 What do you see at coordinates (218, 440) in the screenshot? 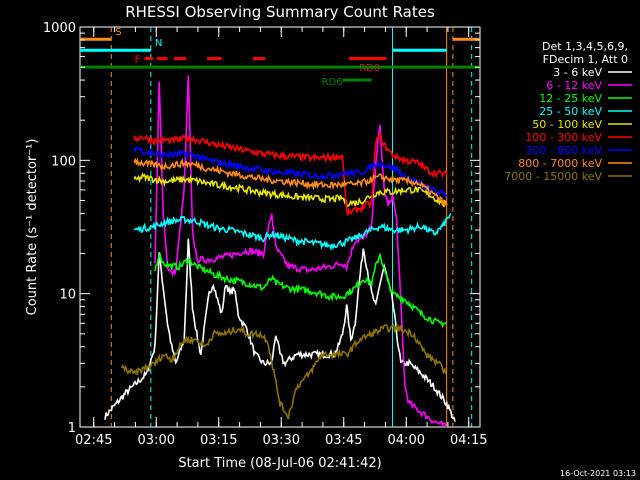
I see `x-tick-label: 03:15` at bounding box center [218, 440].